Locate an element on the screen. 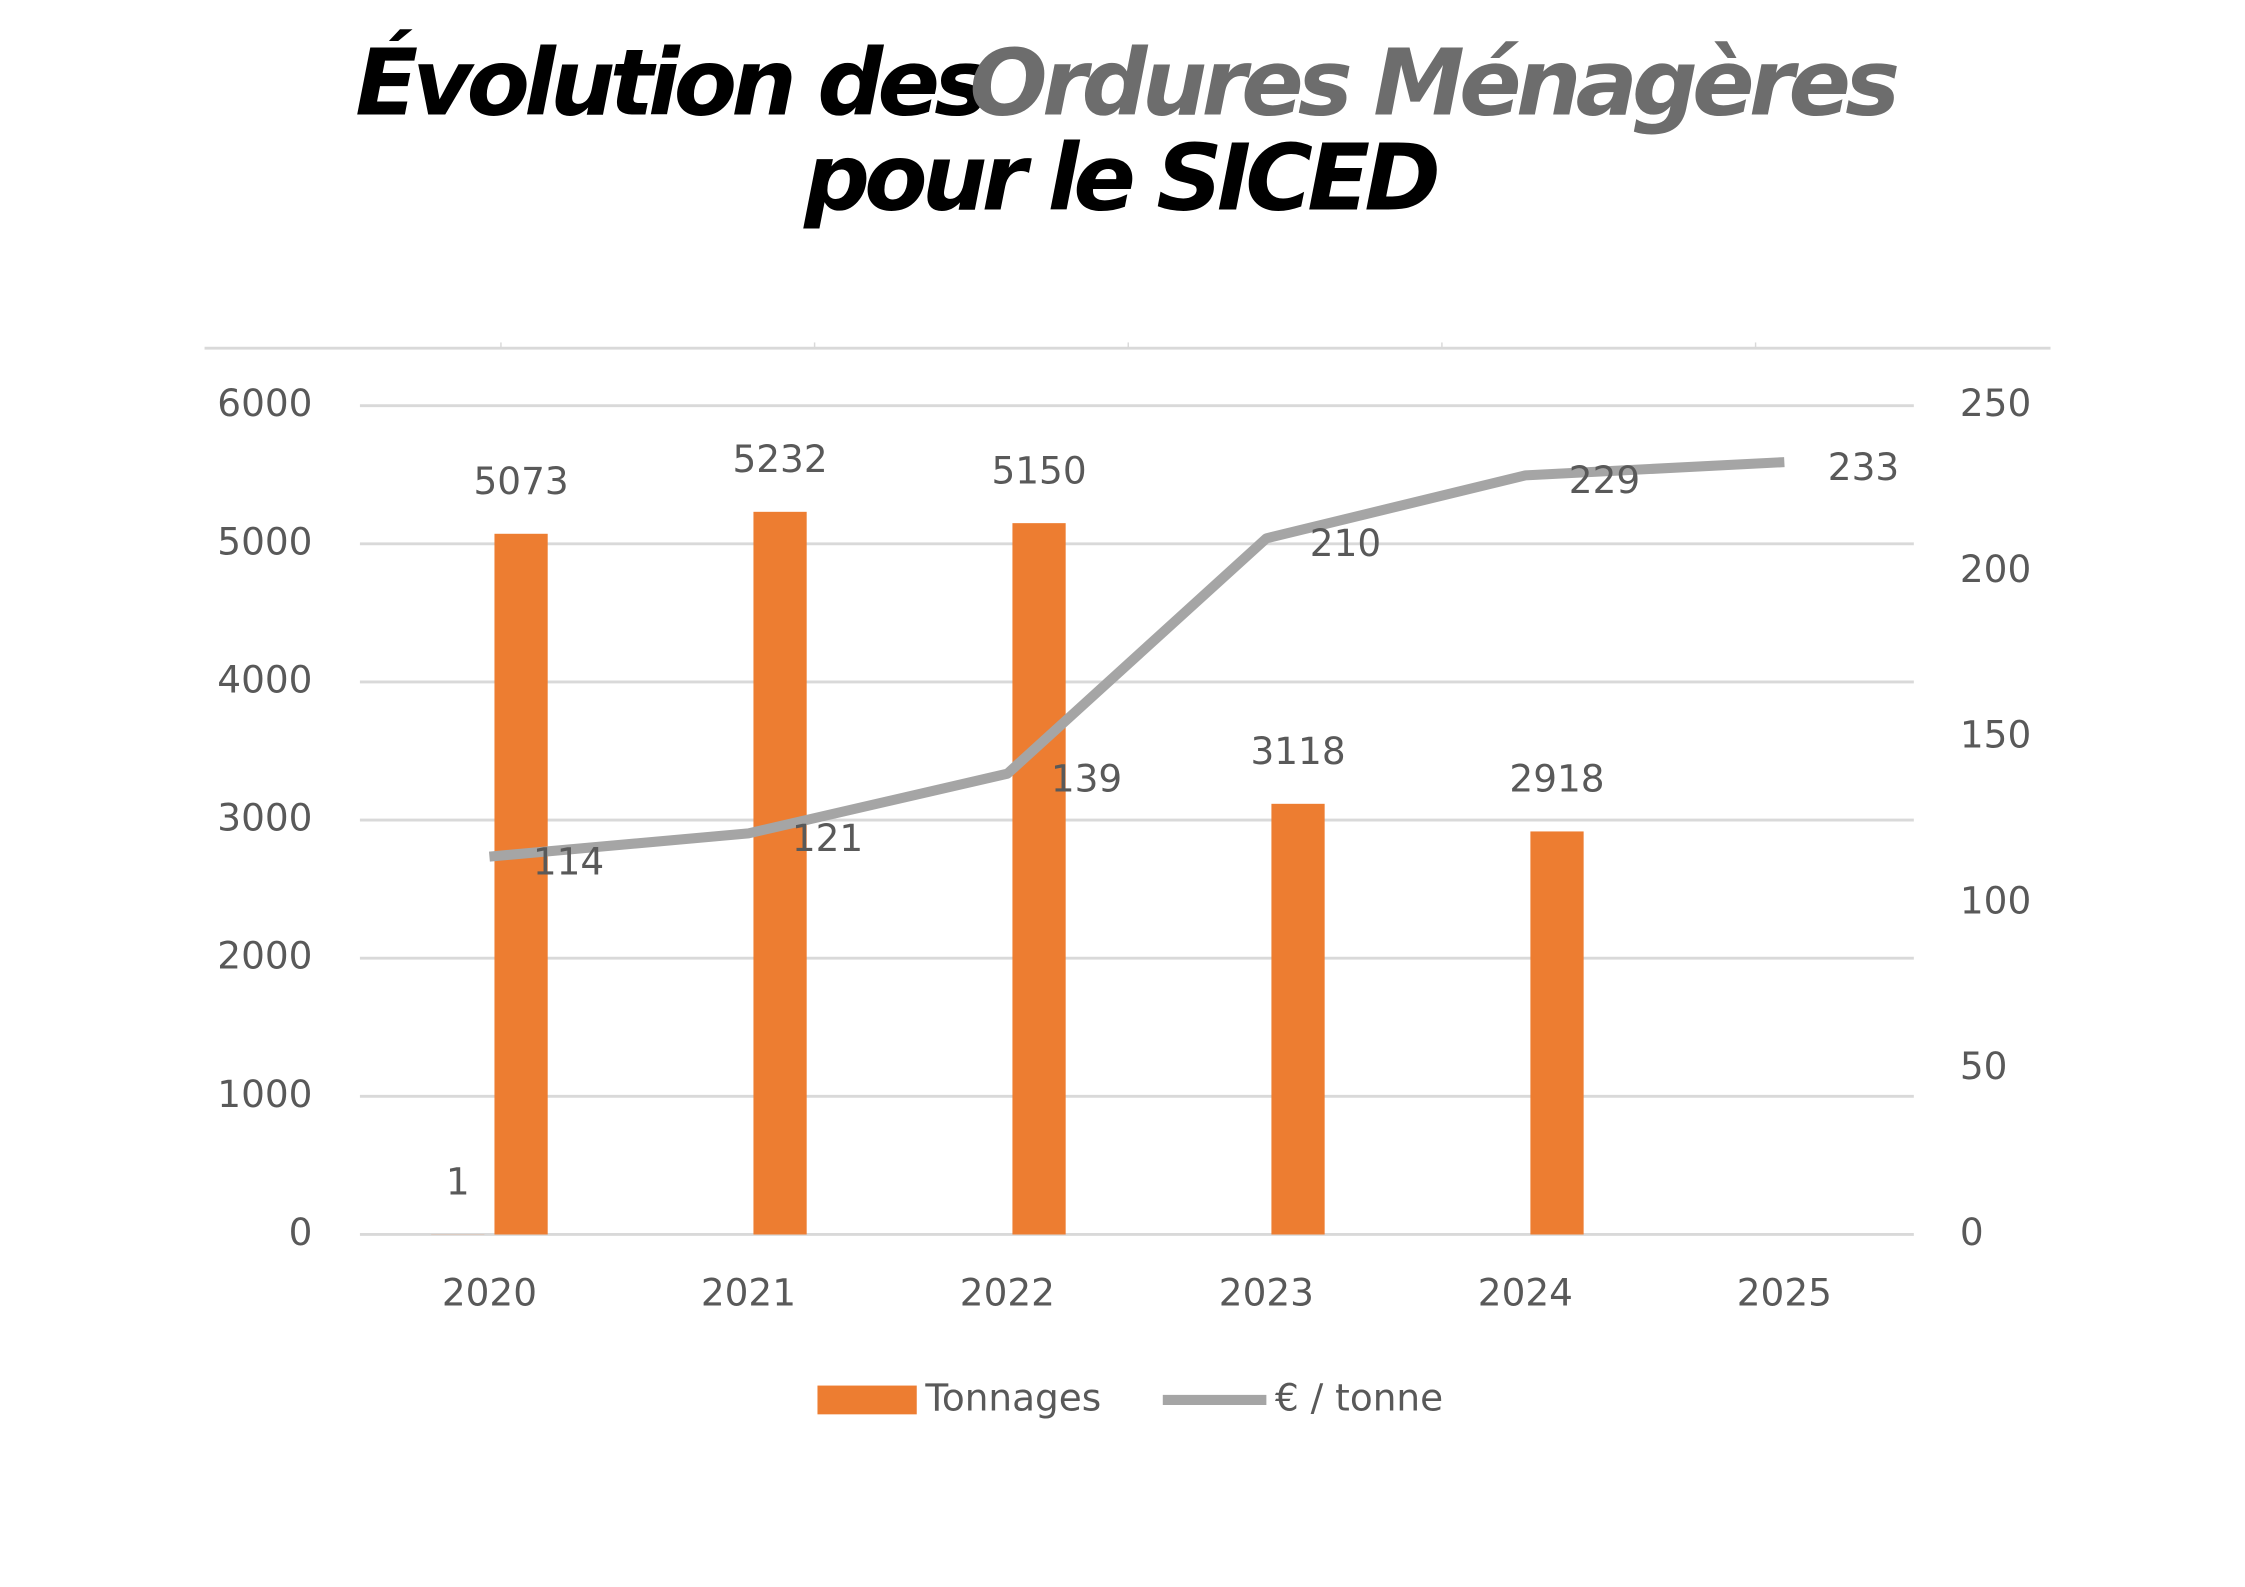 Image resolution: width=2245 pixels, height=1587 pixels. data-label: 5150 is located at coordinates (1038, 470).